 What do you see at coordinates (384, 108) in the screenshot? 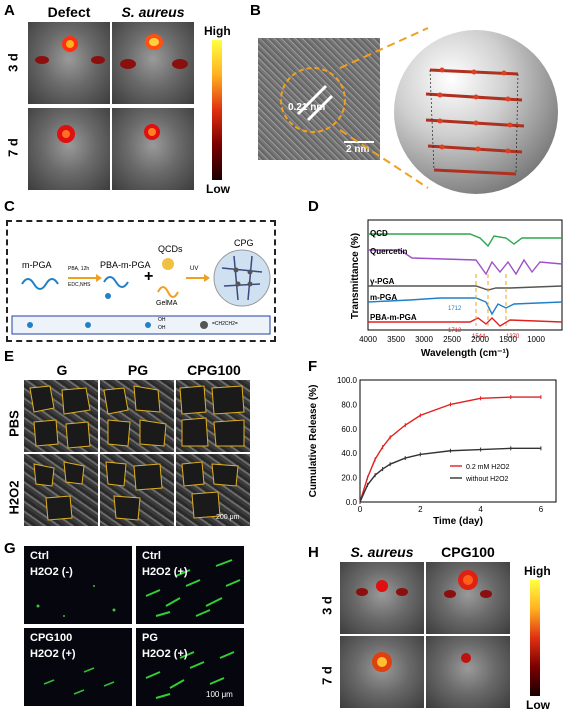
I see `panel-b-zoom-lines` at bounding box center [384, 108].